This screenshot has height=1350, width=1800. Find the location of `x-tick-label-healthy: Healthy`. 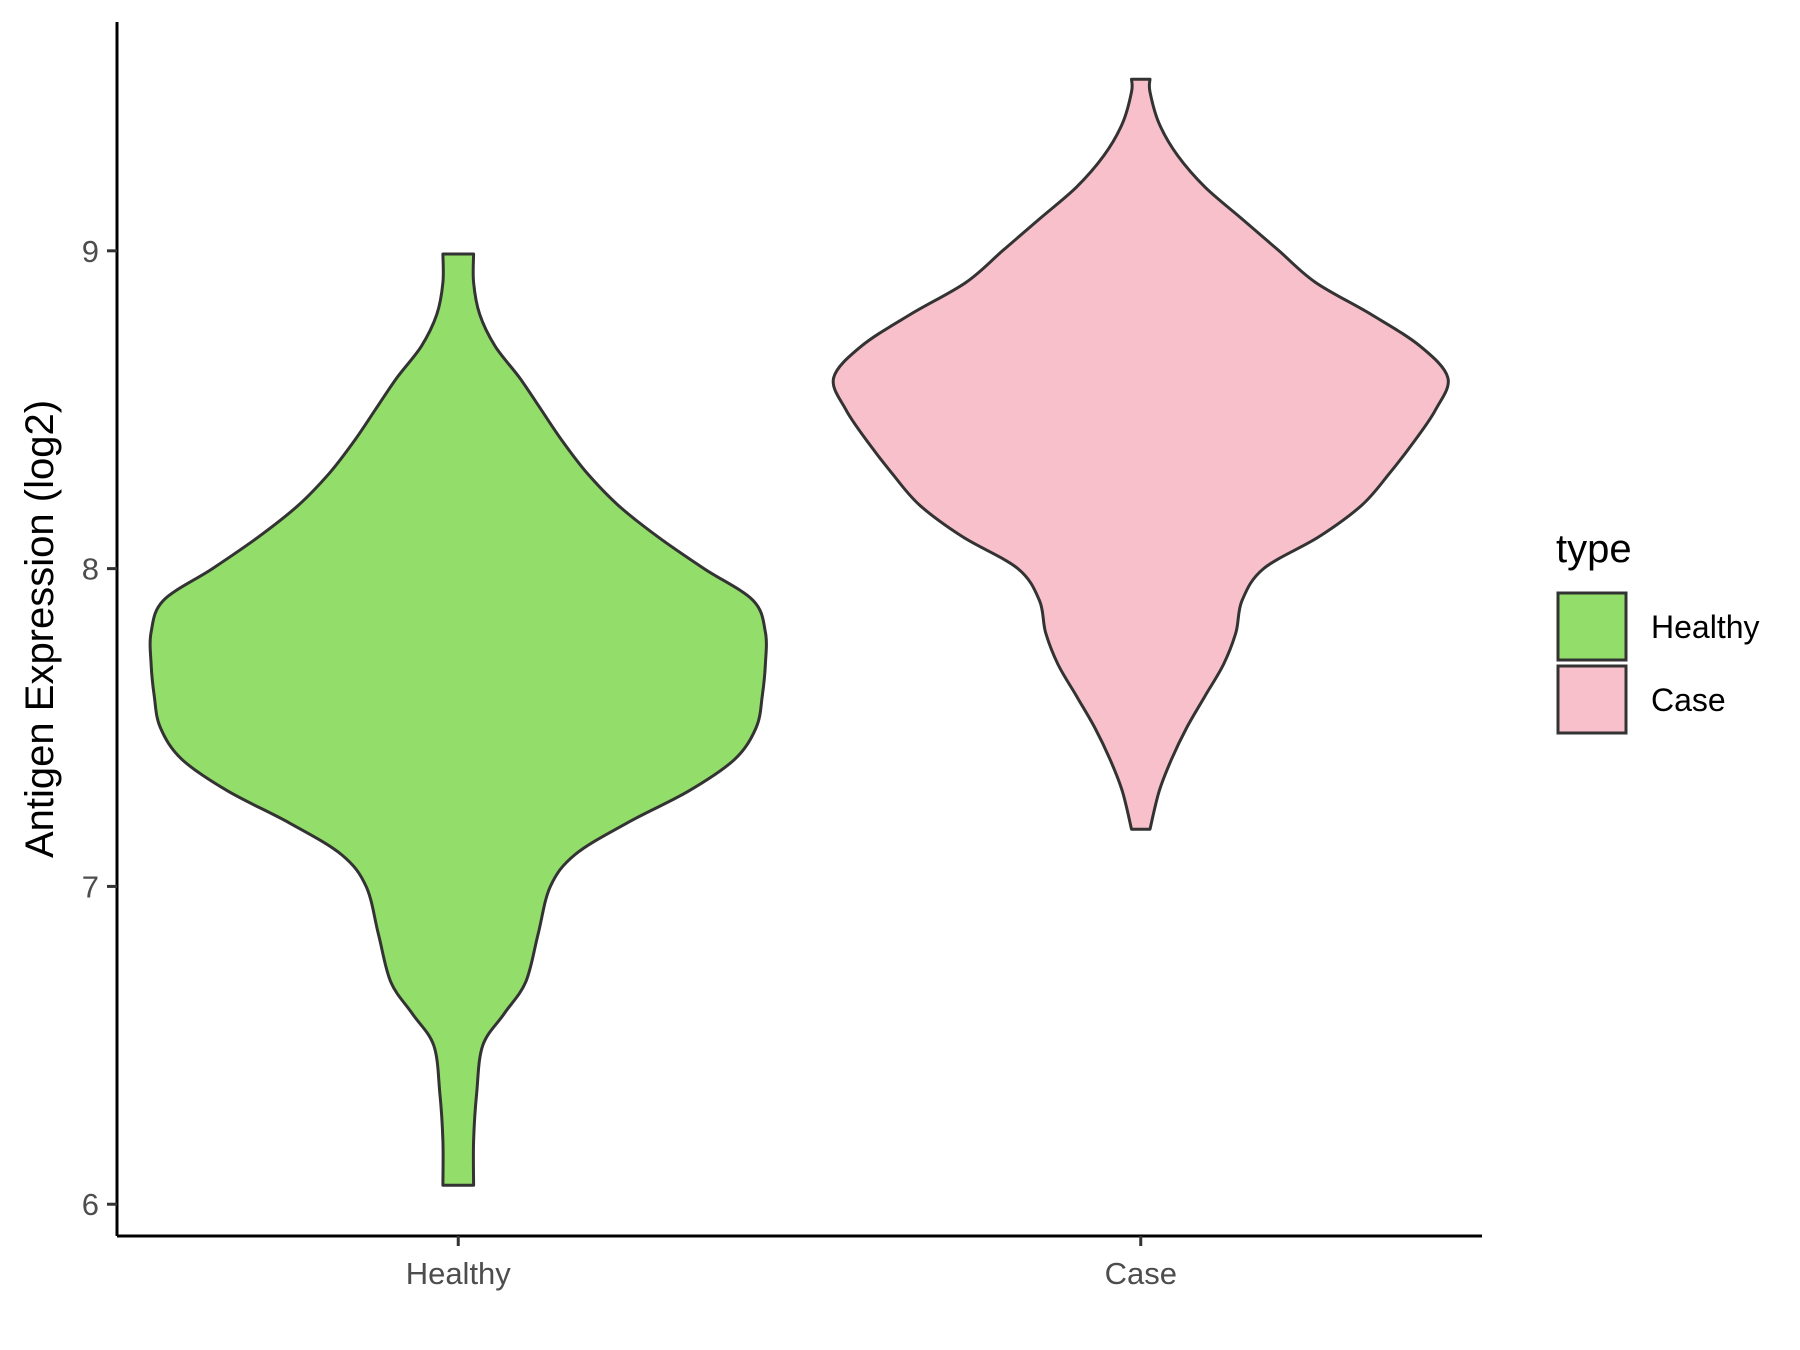

x-tick-label-healthy: Healthy is located at coordinates (459, 1273).